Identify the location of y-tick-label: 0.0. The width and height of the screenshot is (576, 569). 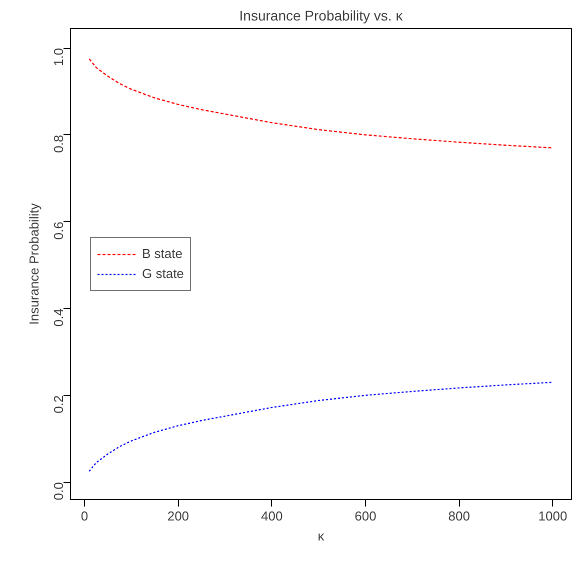
(58, 491).